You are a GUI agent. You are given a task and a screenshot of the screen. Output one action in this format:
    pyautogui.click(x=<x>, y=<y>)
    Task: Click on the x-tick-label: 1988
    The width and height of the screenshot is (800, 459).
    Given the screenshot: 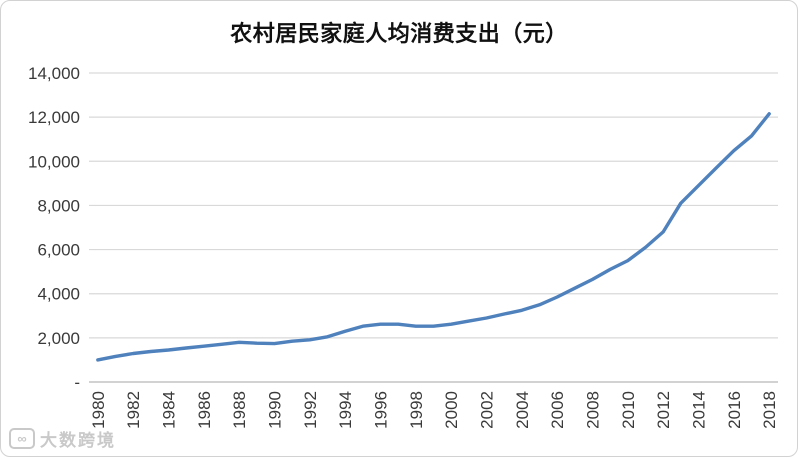 What is the action you would take?
    pyautogui.click(x=239, y=410)
    